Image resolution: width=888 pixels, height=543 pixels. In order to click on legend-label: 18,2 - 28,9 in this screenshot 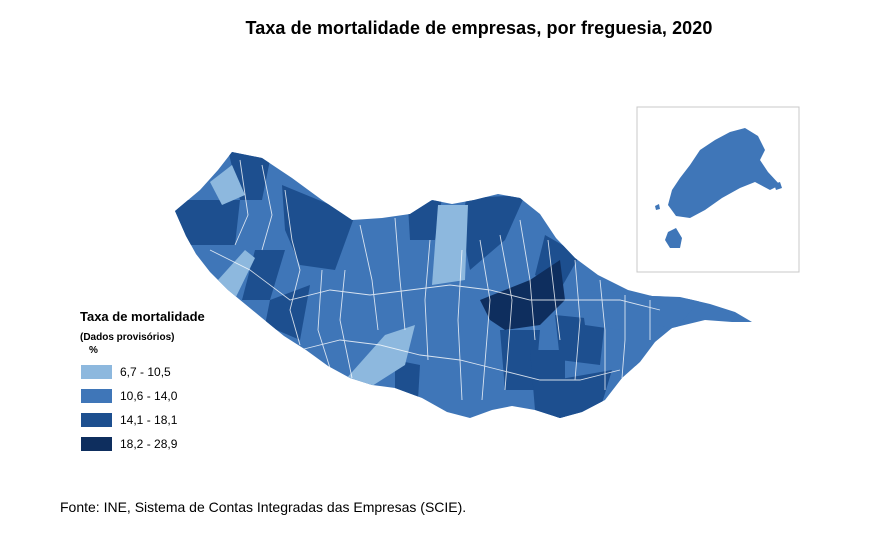, I will do `click(149, 444)`.